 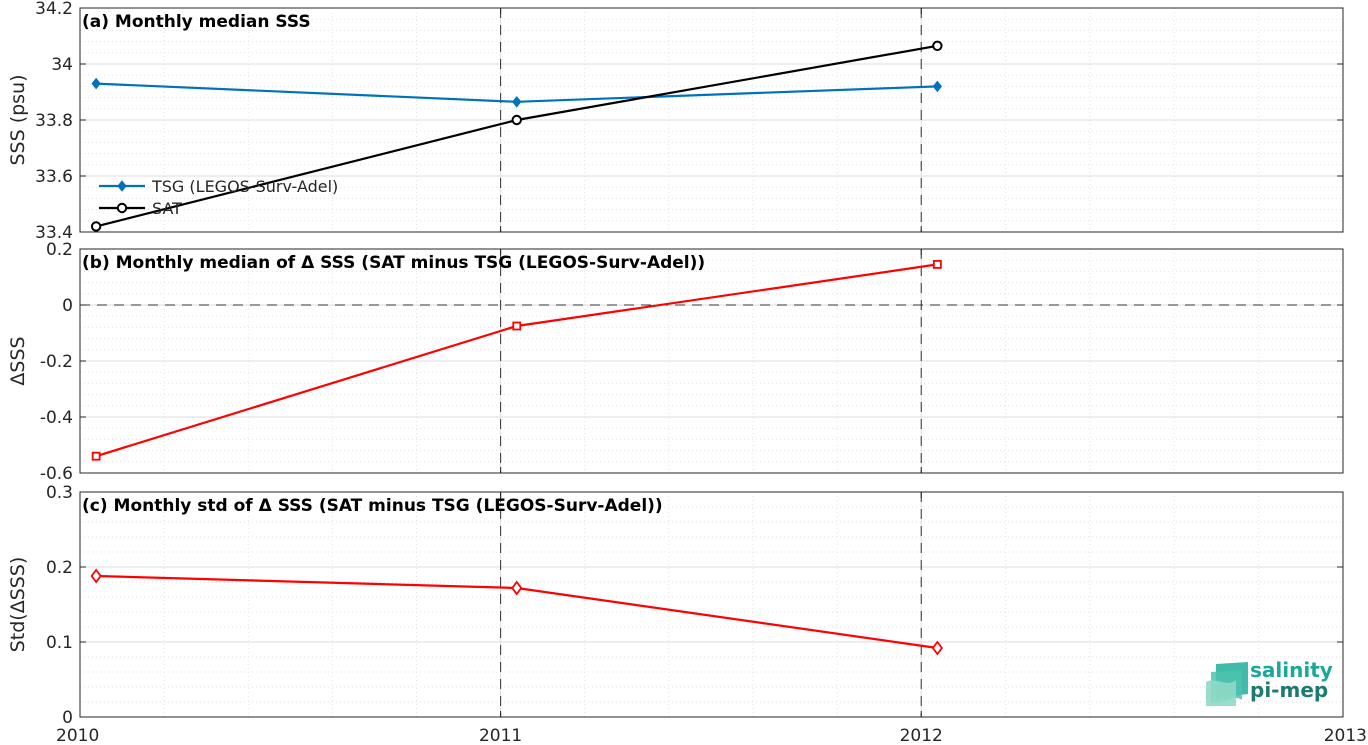 What do you see at coordinates (18, 360) in the screenshot?
I see `y-axis-label: ΔSSS` at bounding box center [18, 360].